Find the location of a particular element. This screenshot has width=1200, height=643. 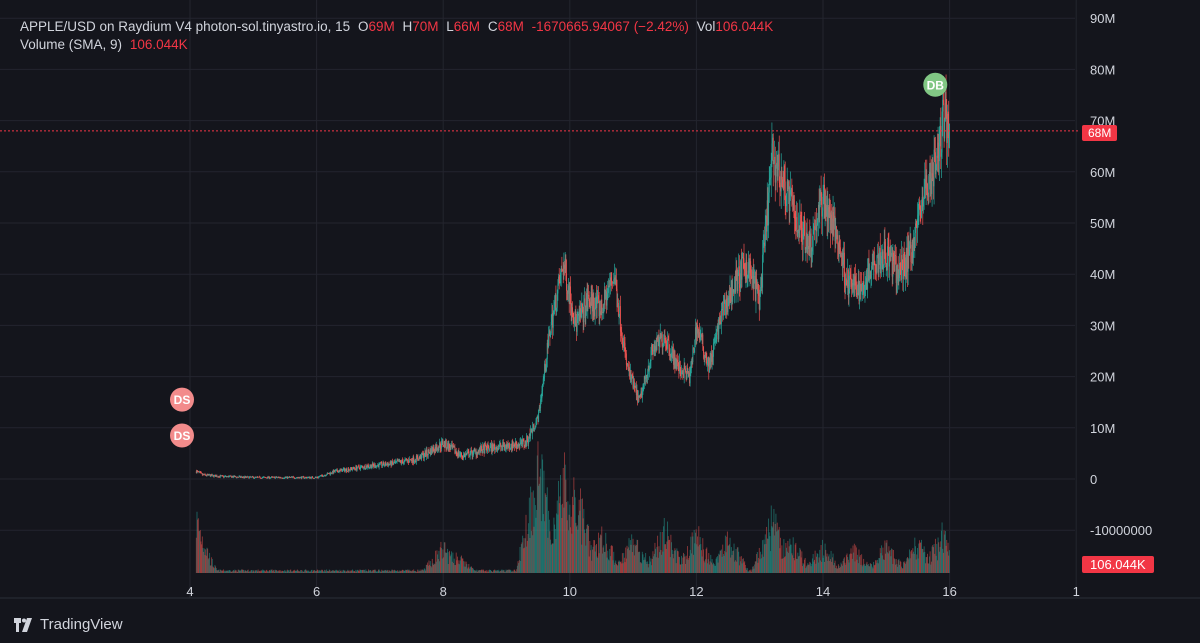

volume-legend: Volume (SMA, 9) 106.044K is located at coordinates (104, 44).